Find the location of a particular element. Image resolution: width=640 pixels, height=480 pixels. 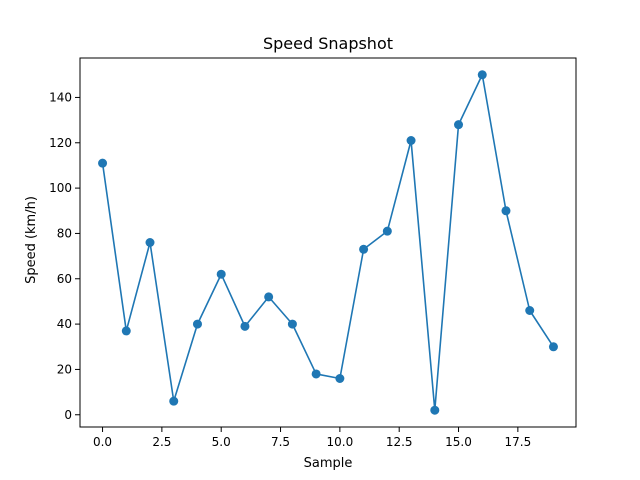

y-tick-label: 140 is located at coordinates (60, 97).